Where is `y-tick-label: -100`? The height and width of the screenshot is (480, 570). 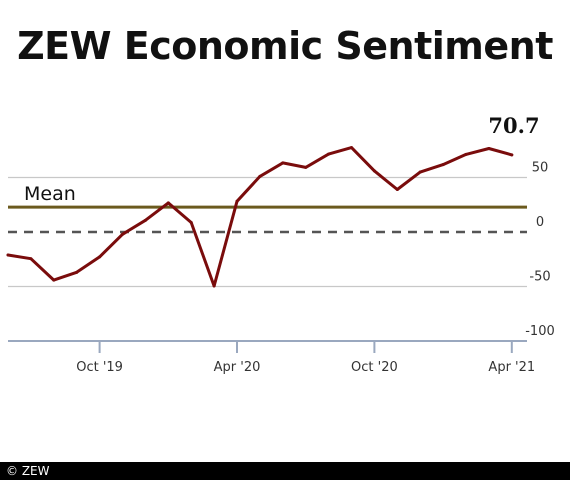 y-tick-label: -100 is located at coordinates (540, 331).